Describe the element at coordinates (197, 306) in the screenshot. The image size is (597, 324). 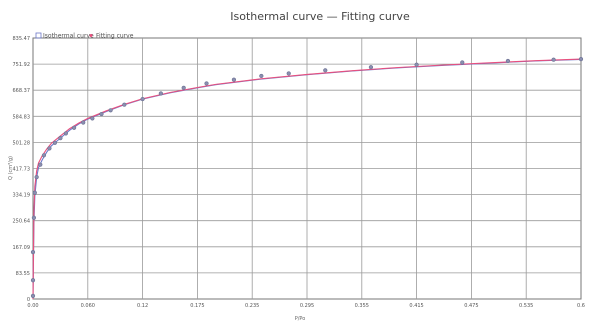
I see `x-tick-label: 0.175` at that location.